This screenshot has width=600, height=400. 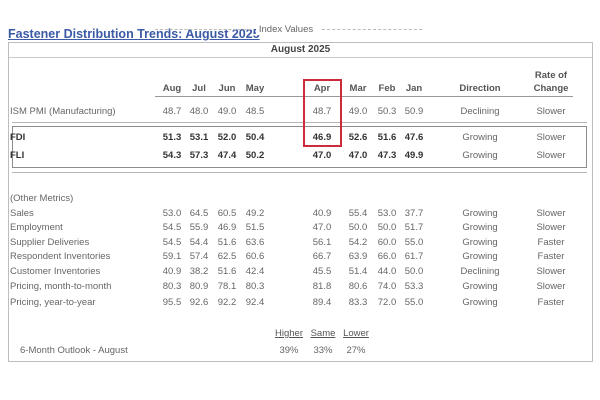 What do you see at coordinates (199, 271) in the screenshot?
I see `cell-value: 38.2` at bounding box center [199, 271].